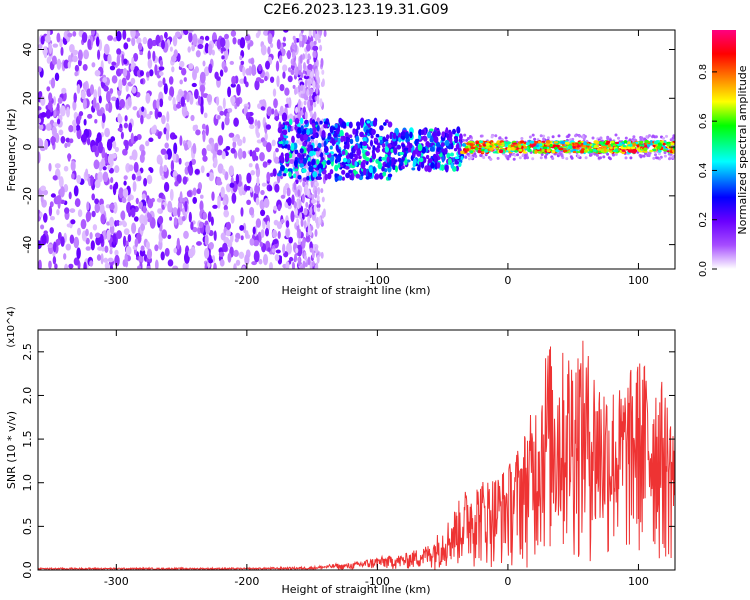  Describe the element at coordinates (742, 149) in the screenshot. I see `colorbar-label: Normalized spectral amplitude` at that location.